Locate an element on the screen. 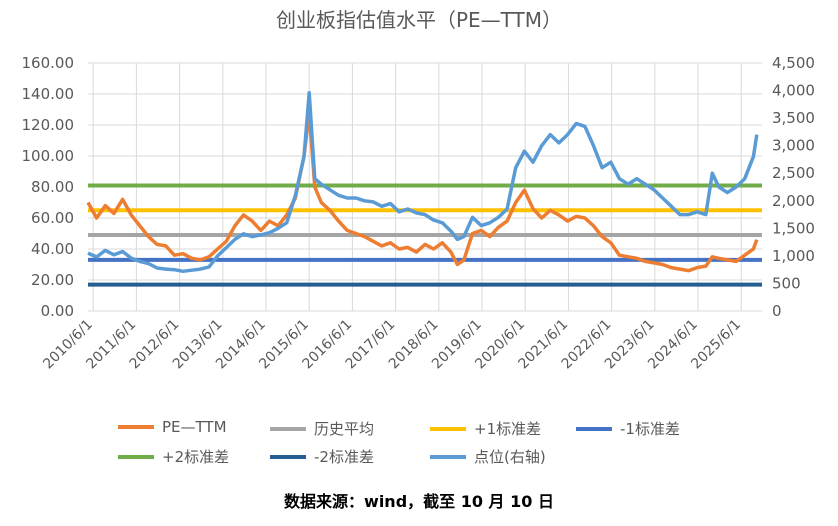 This screenshot has width=838, height=526. legend-item: 点位(右轴) is located at coordinates (488, 456).